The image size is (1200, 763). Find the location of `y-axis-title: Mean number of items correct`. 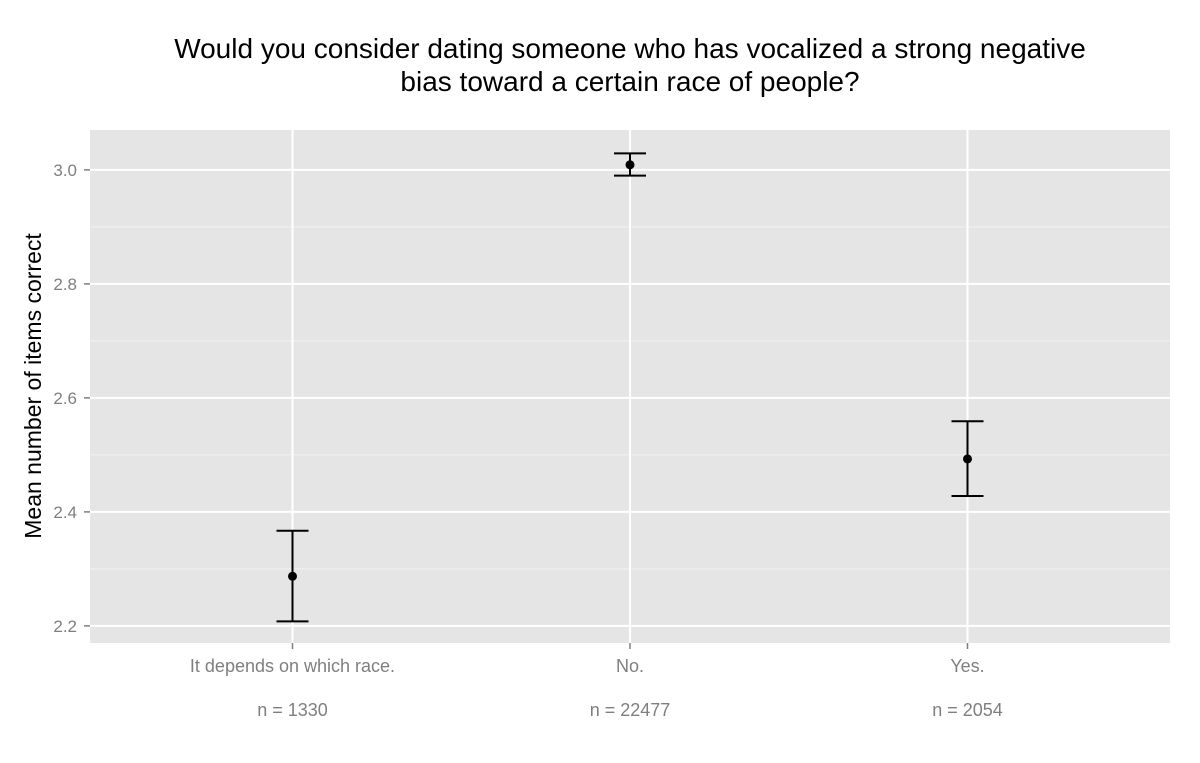

y-axis-title: Mean number of items correct is located at coordinates (33, 386).